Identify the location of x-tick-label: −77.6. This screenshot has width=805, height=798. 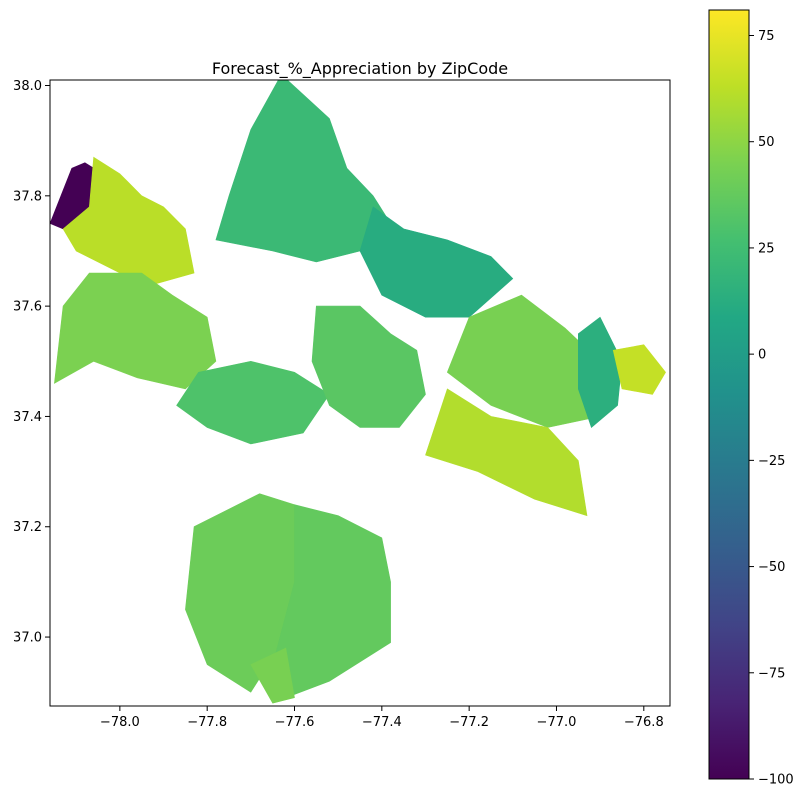
(295, 722).